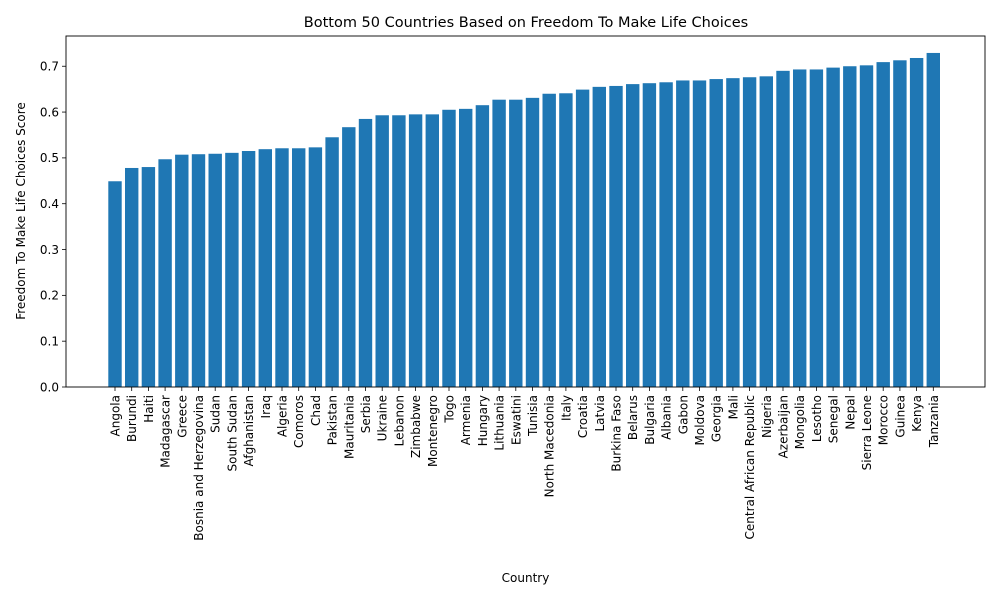  What do you see at coordinates (49, 296) in the screenshot?
I see `y-tick-label: 0.2` at bounding box center [49, 296].